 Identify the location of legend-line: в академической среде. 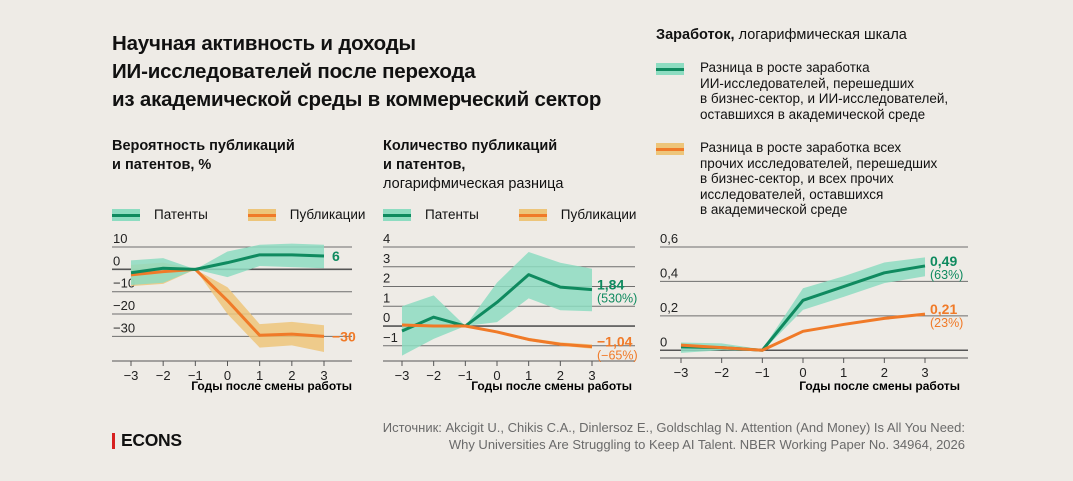
(774, 209).